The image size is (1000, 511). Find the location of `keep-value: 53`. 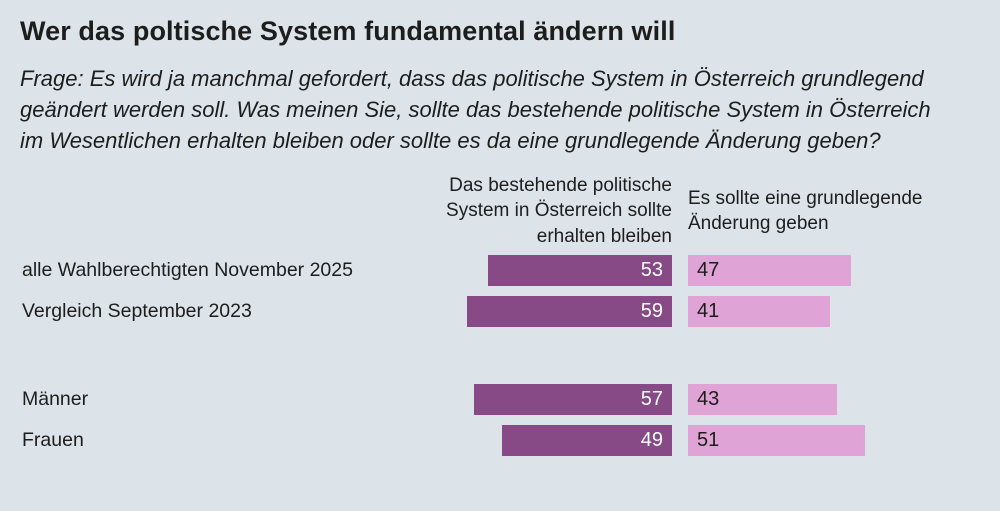

keep-value: 53 is located at coordinates (651, 269).